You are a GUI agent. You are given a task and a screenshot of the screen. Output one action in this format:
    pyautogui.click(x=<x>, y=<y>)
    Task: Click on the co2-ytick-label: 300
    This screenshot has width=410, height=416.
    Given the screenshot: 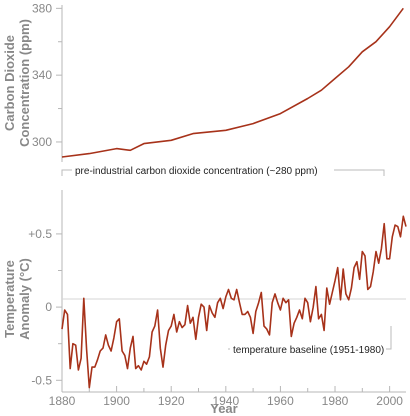 What is the action you would take?
    pyautogui.click(x=42, y=142)
    